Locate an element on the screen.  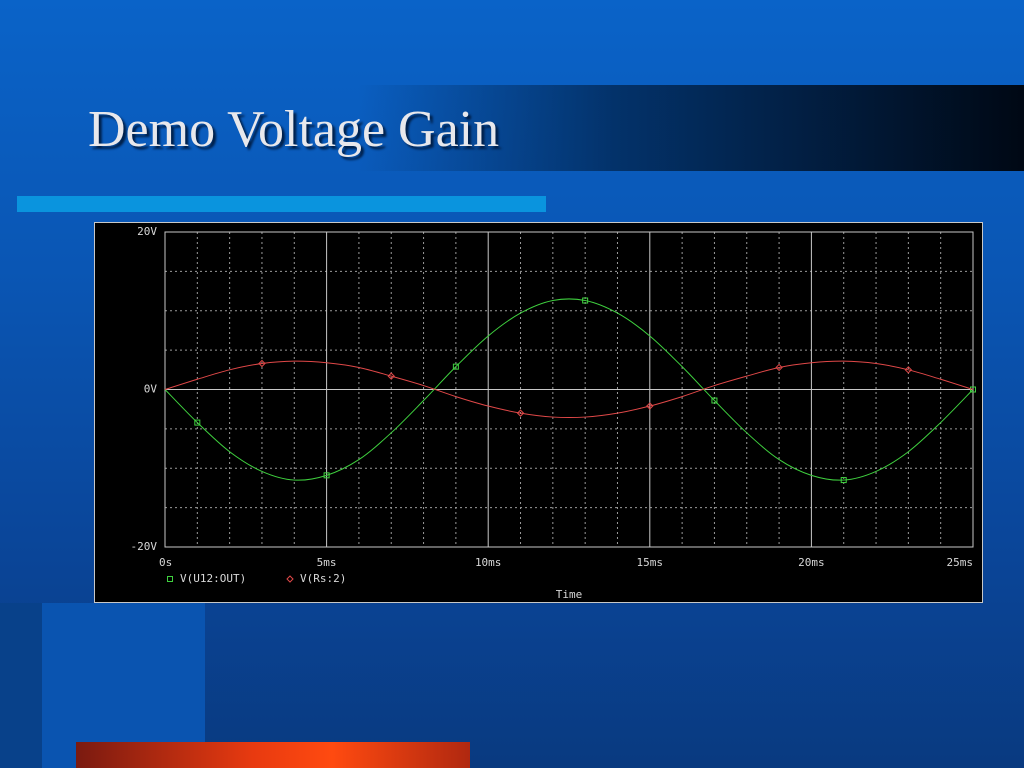
x-tick-label: 0s is located at coordinates (165, 562).